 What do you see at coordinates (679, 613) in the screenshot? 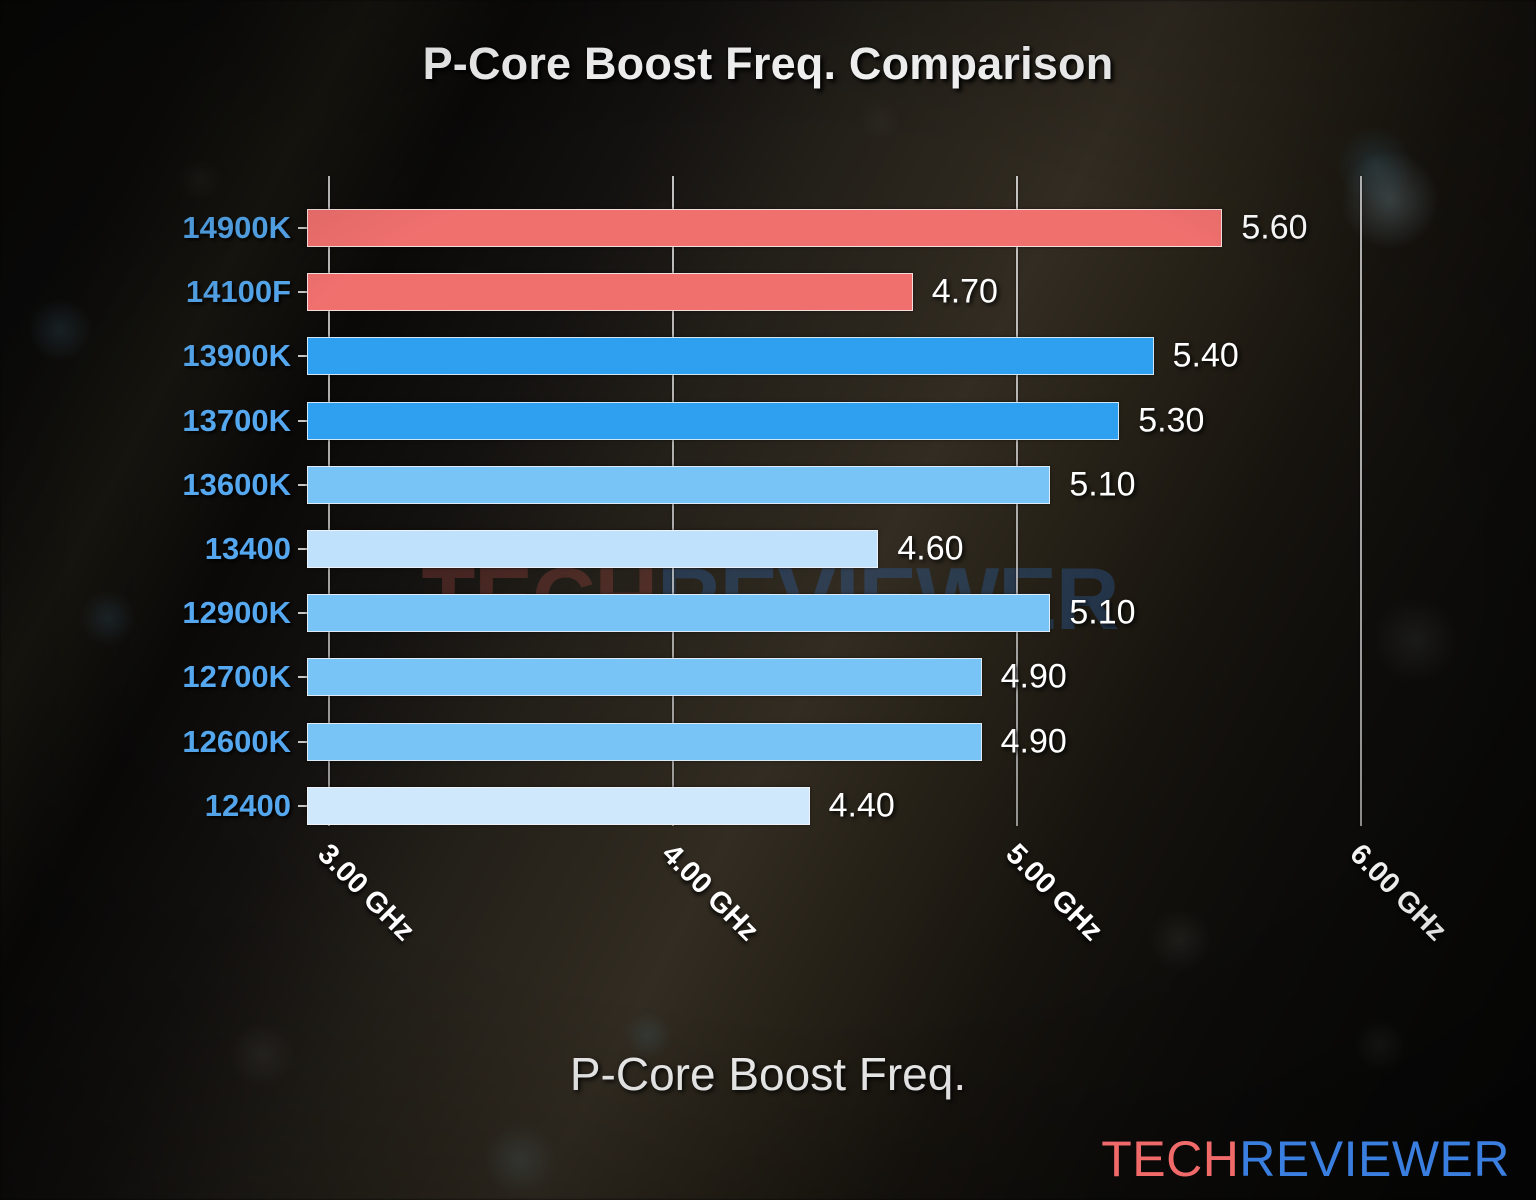
I see `bar-12900k` at bounding box center [679, 613].